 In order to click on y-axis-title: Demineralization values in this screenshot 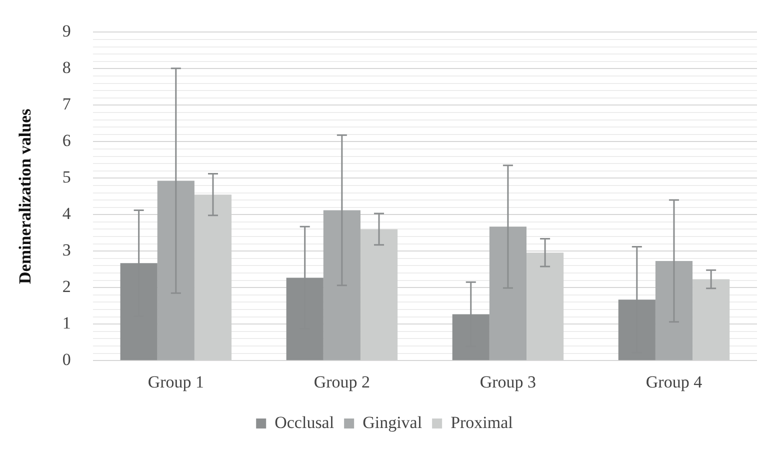, I will do `click(25, 196)`.